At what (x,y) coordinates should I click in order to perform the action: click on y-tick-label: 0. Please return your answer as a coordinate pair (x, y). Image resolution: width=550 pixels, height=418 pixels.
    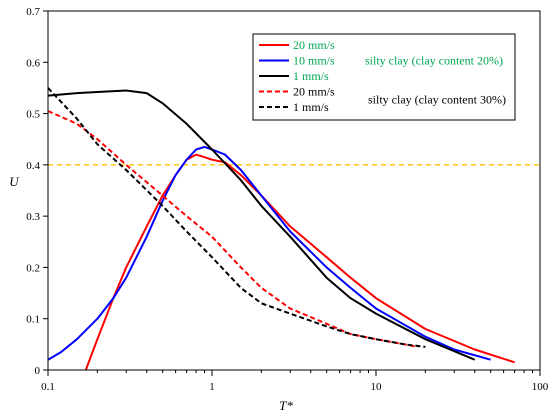
    Looking at the image, I should click on (38, 371).